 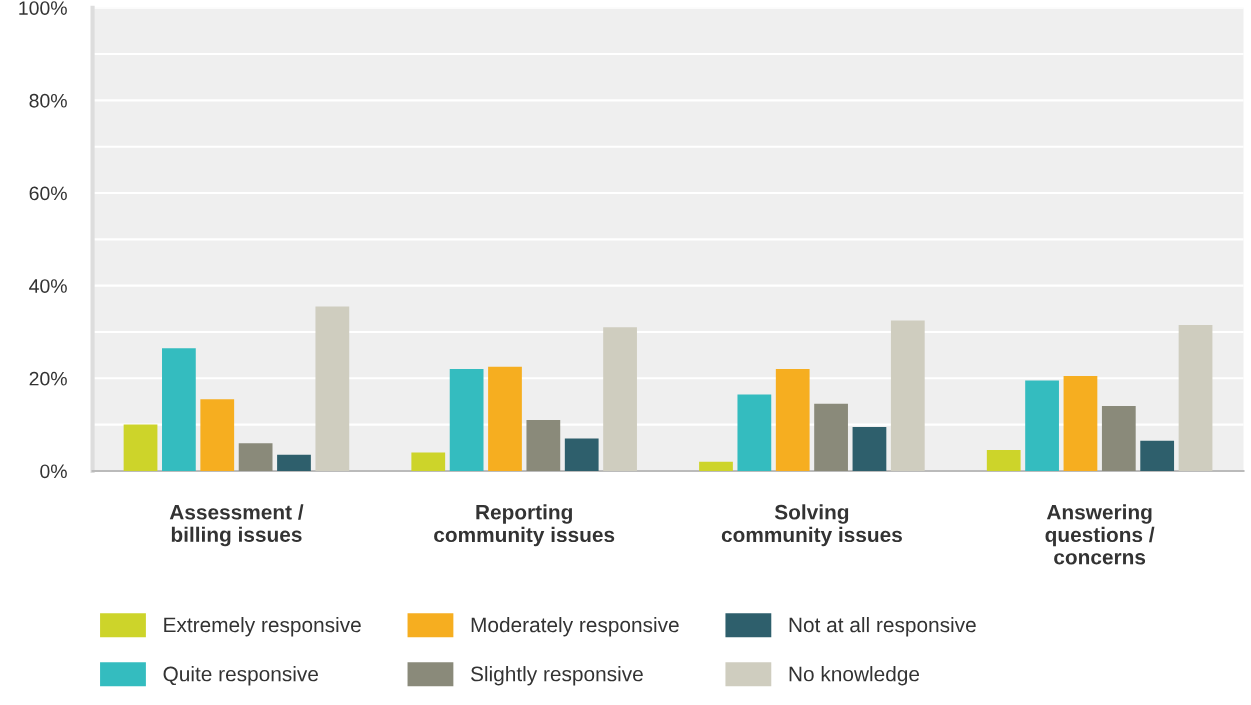 What do you see at coordinates (48, 286) in the screenshot?
I see `y-tick-label: 40%` at bounding box center [48, 286].